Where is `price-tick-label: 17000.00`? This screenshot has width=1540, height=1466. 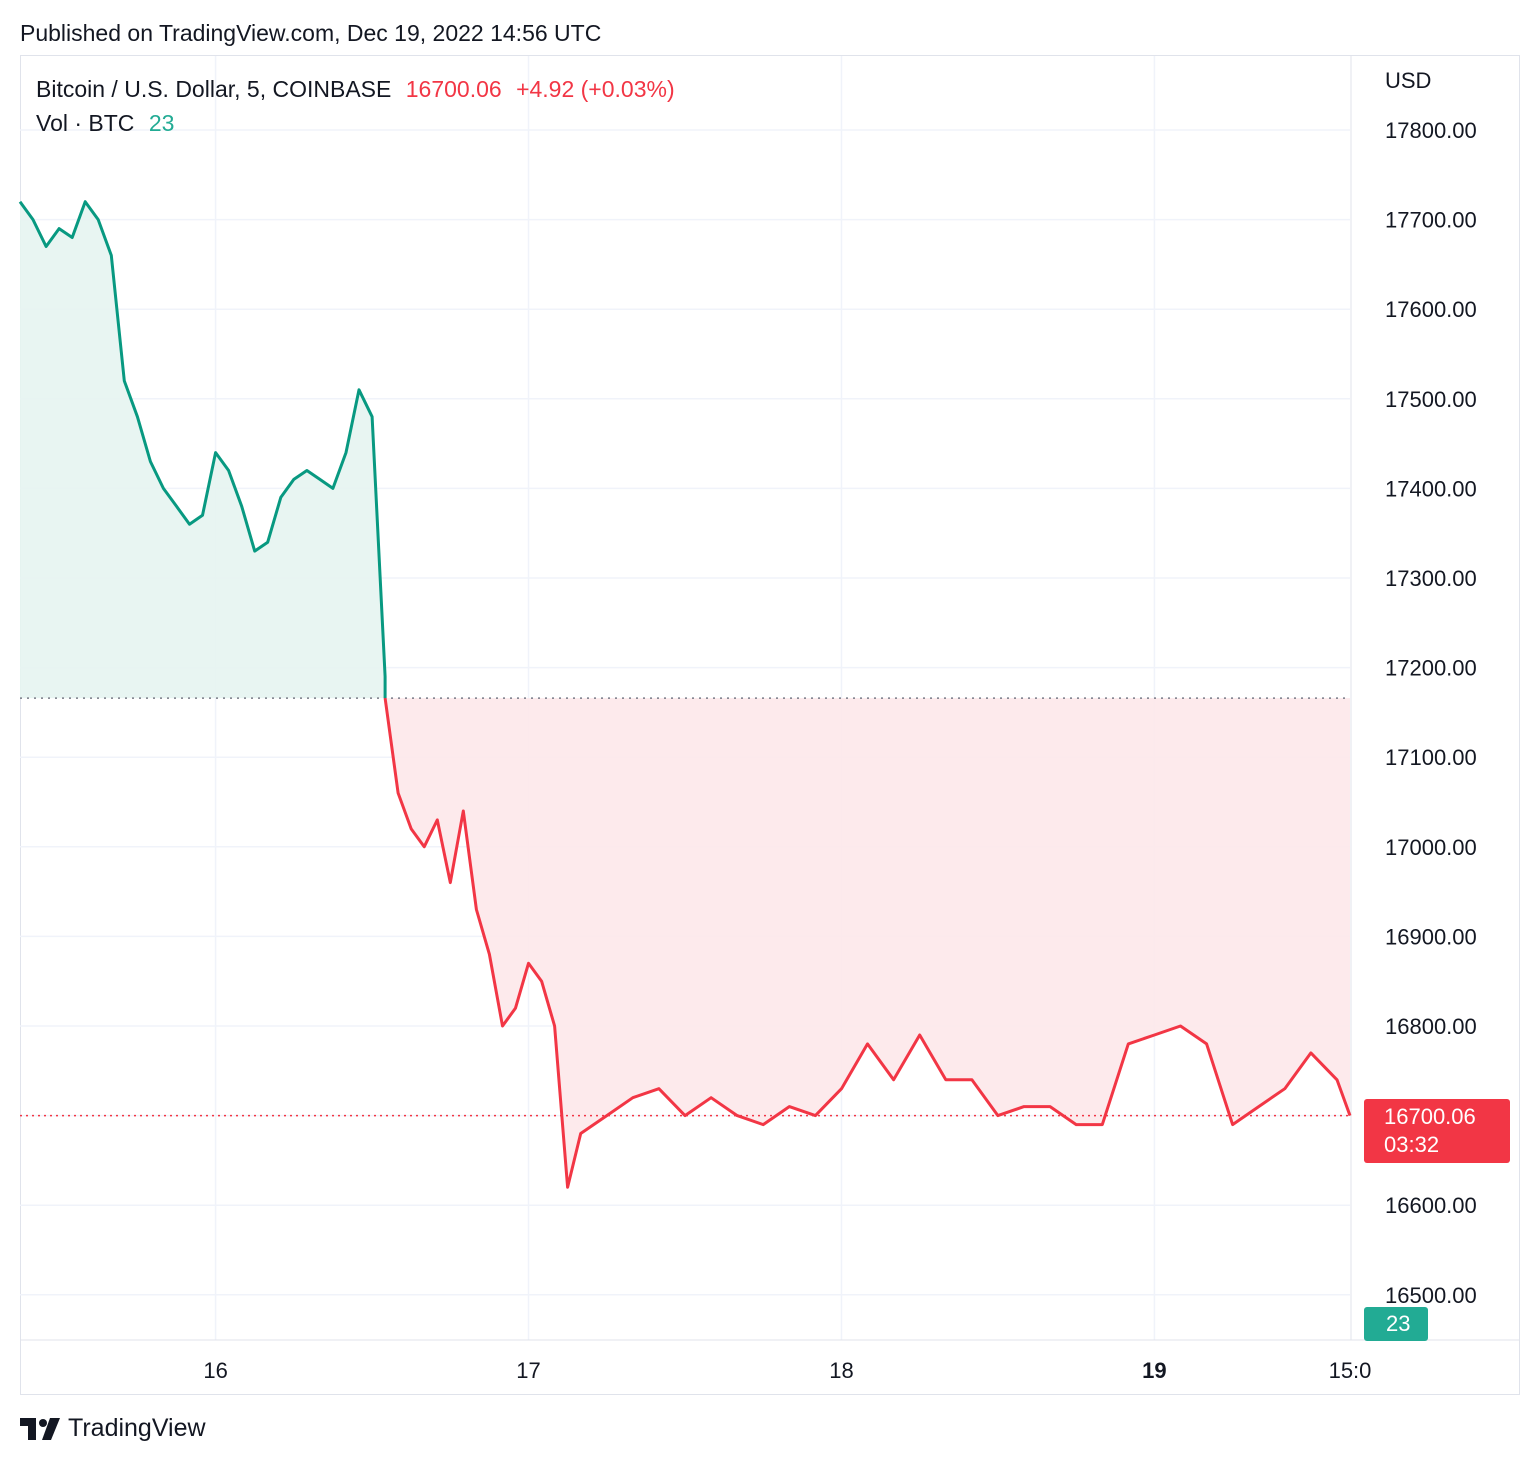 price-tick-label: 17000.00 is located at coordinates (1431, 847).